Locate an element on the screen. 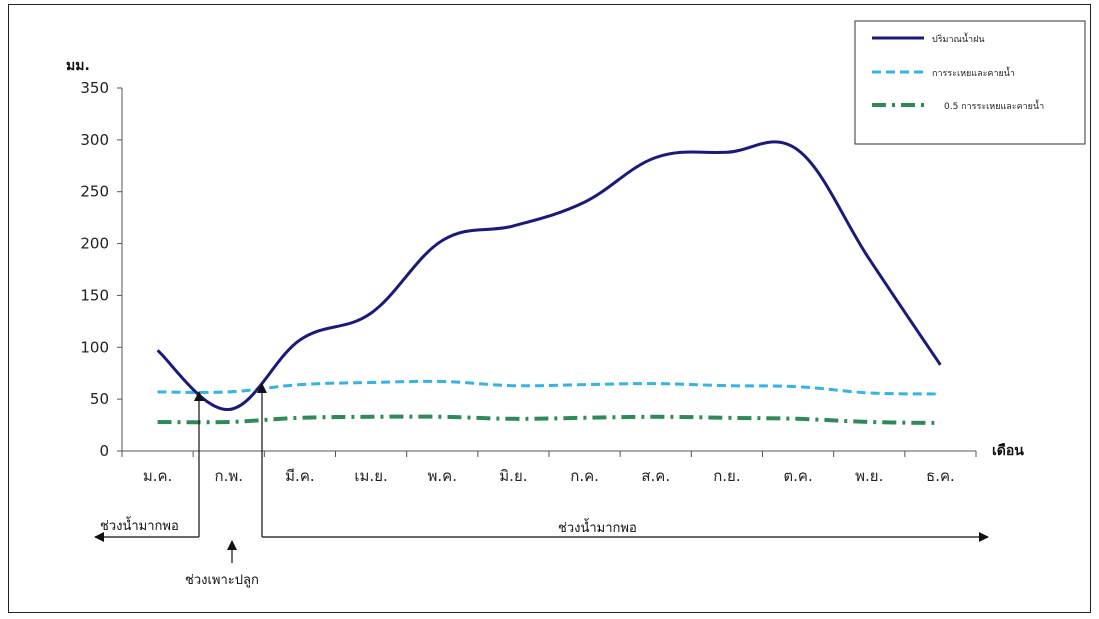 This screenshot has width=1099, height=619. x-tick-label: ก.พ. is located at coordinates (228, 476).